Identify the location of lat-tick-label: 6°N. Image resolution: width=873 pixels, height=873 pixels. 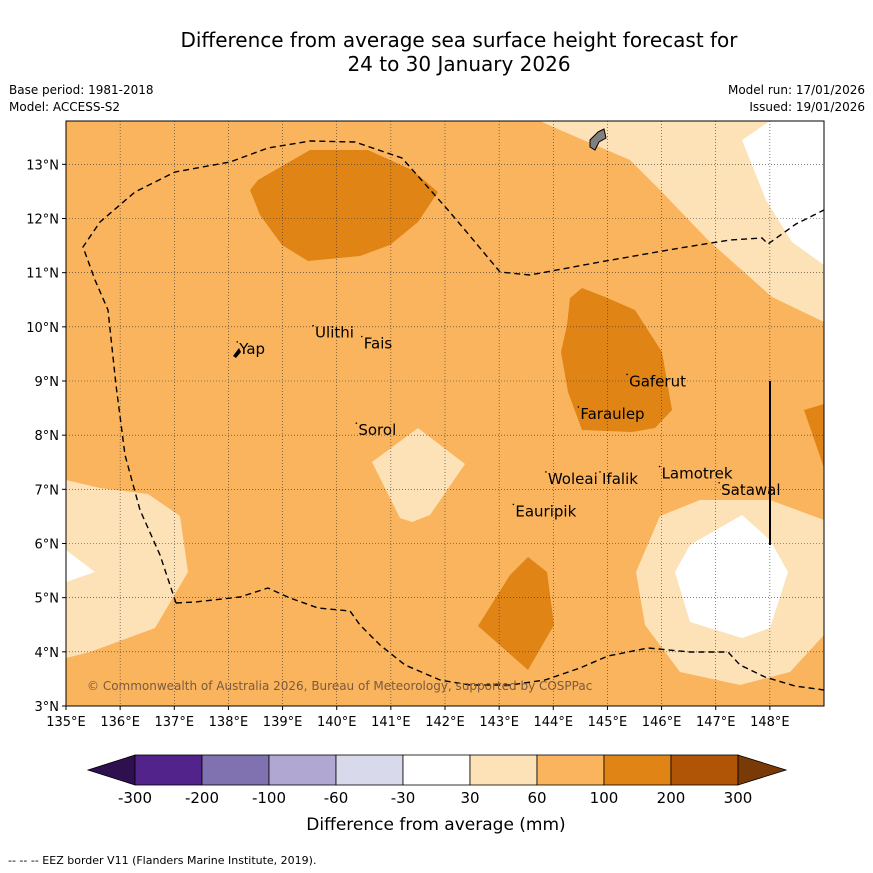
(47, 545).